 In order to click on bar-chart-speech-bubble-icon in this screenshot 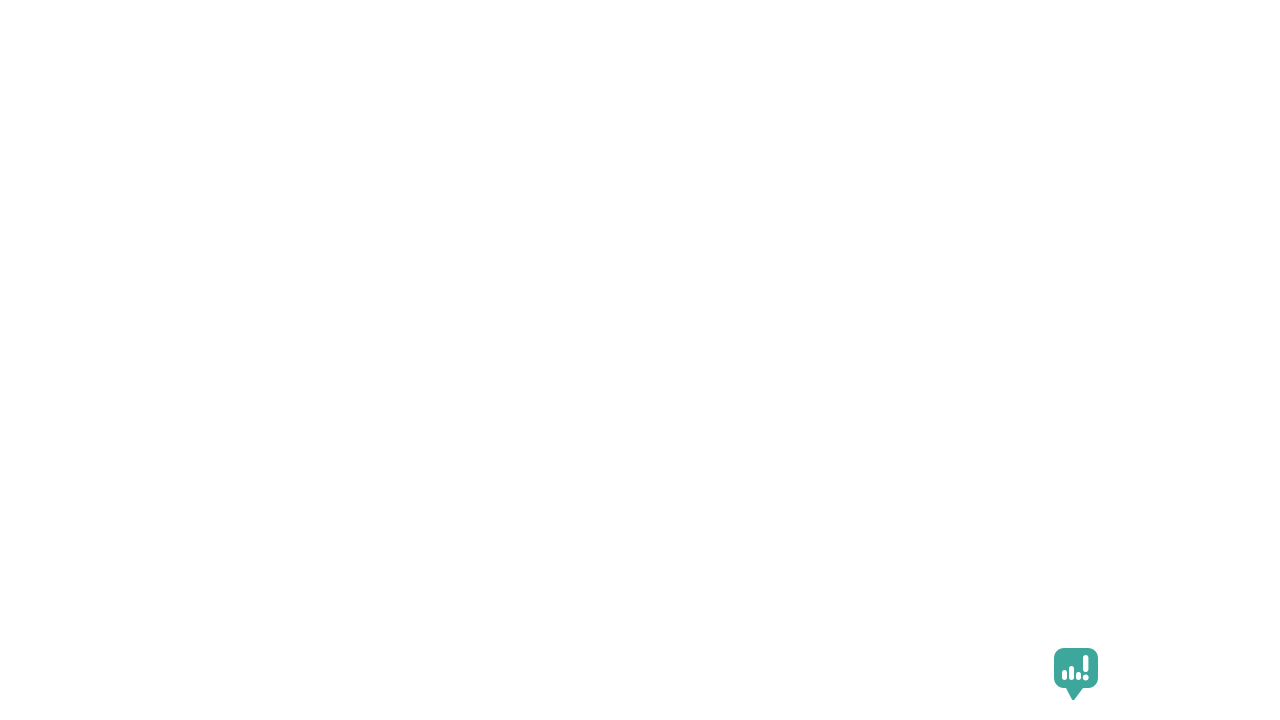, I will do `click(1076, 674)`.